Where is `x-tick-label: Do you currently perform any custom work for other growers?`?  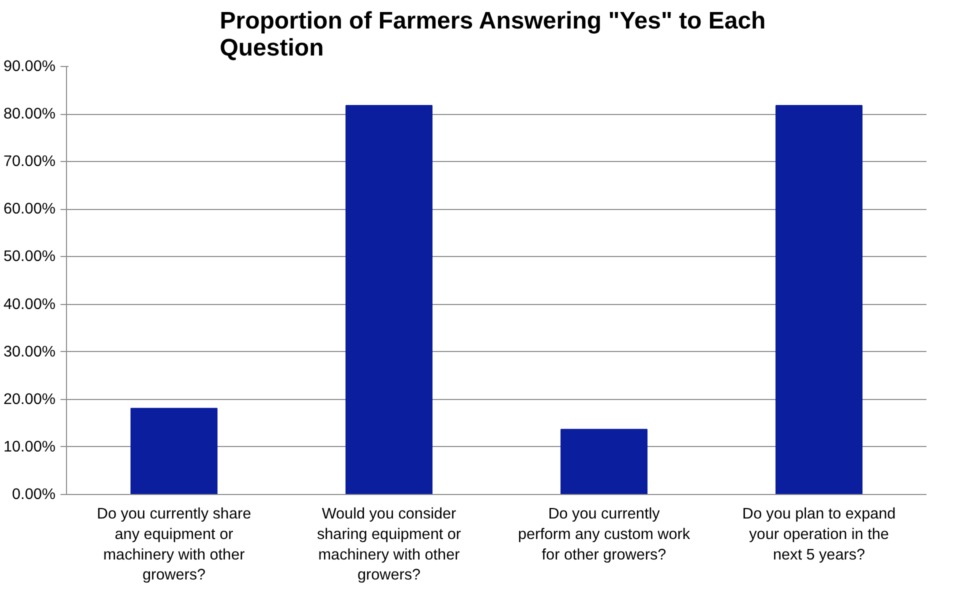
x-tick-label: Do you currently perform any custom work for other growers? is located at coordinates (604, 535).